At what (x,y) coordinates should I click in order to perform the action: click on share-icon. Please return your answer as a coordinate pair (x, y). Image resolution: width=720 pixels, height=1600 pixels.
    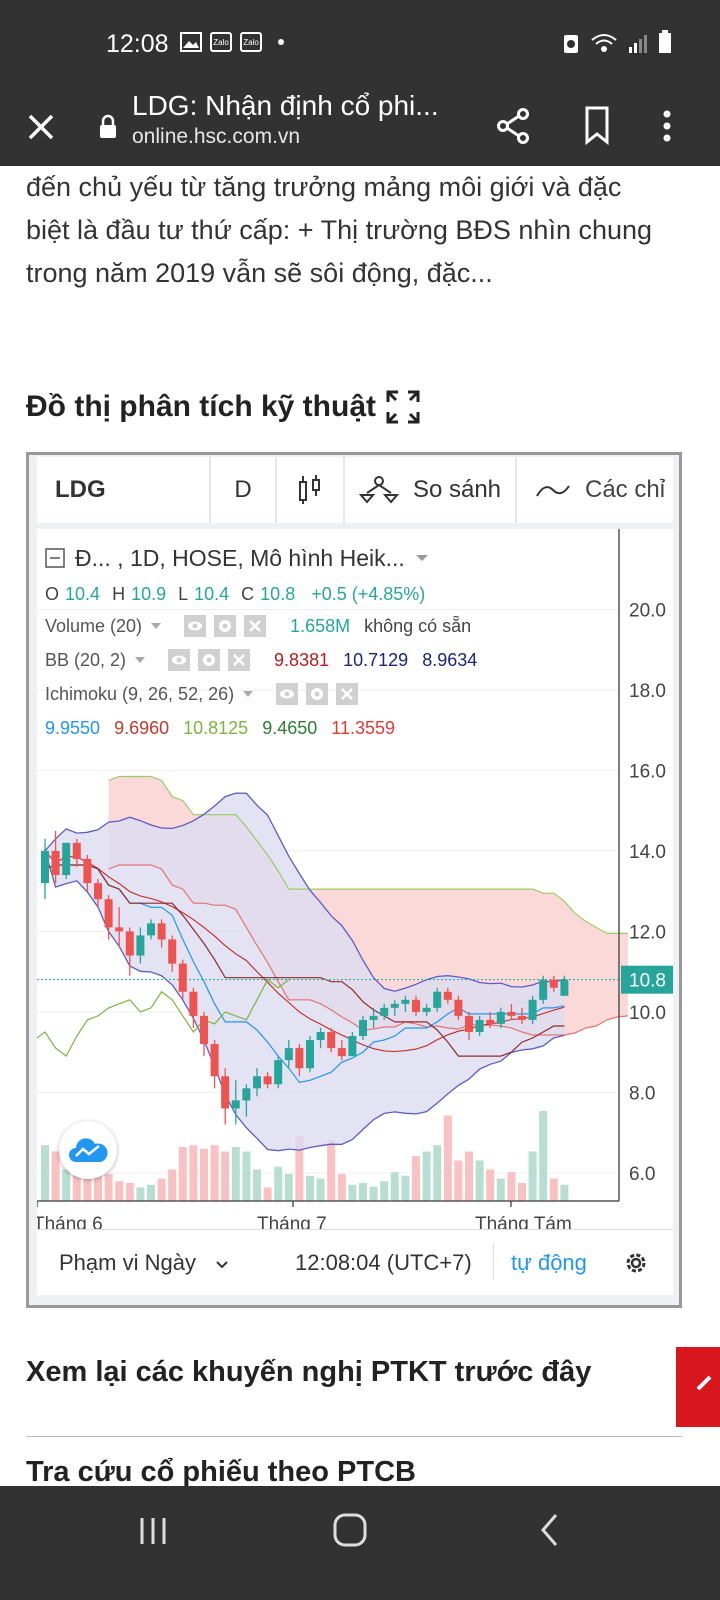
    Looking at the image, I should click on (513, 127).